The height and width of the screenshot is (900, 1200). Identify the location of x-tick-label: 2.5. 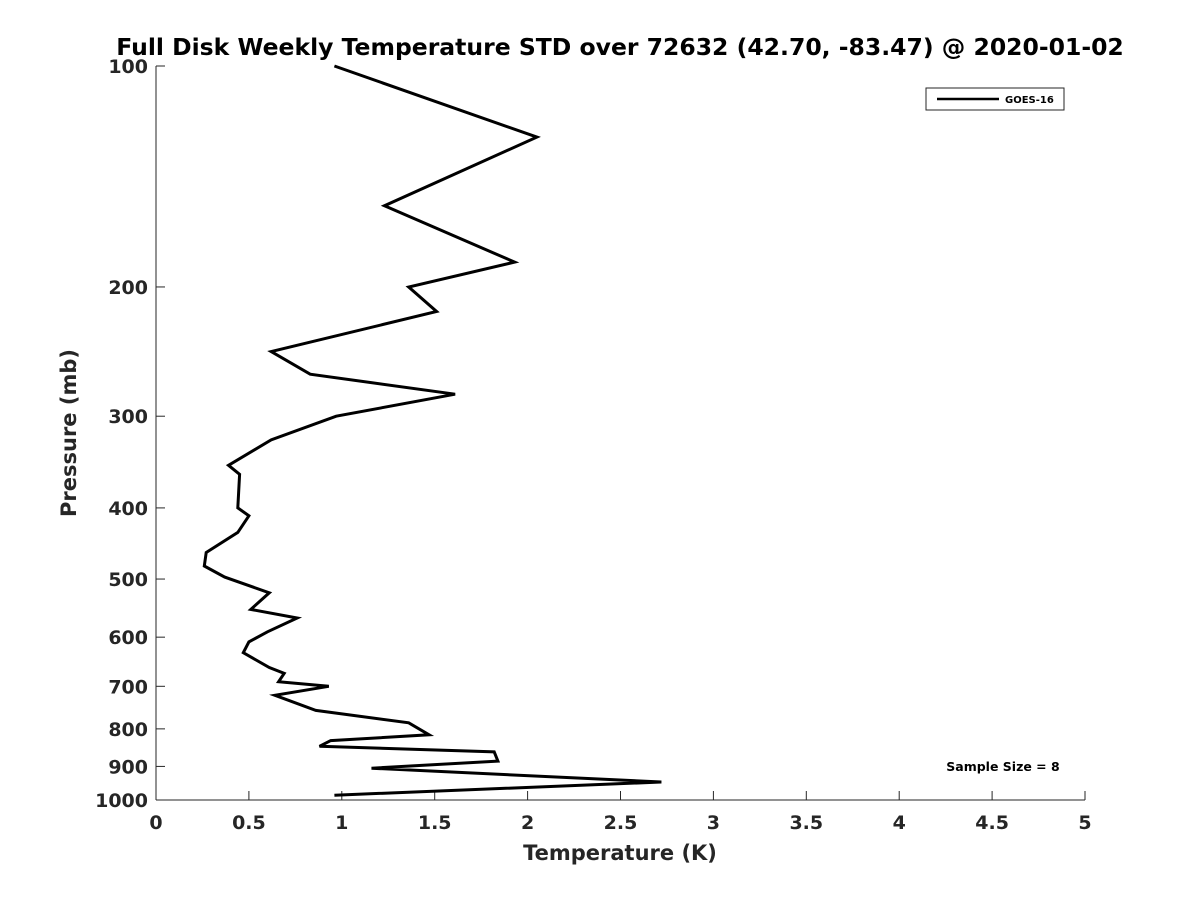
(621, 823).